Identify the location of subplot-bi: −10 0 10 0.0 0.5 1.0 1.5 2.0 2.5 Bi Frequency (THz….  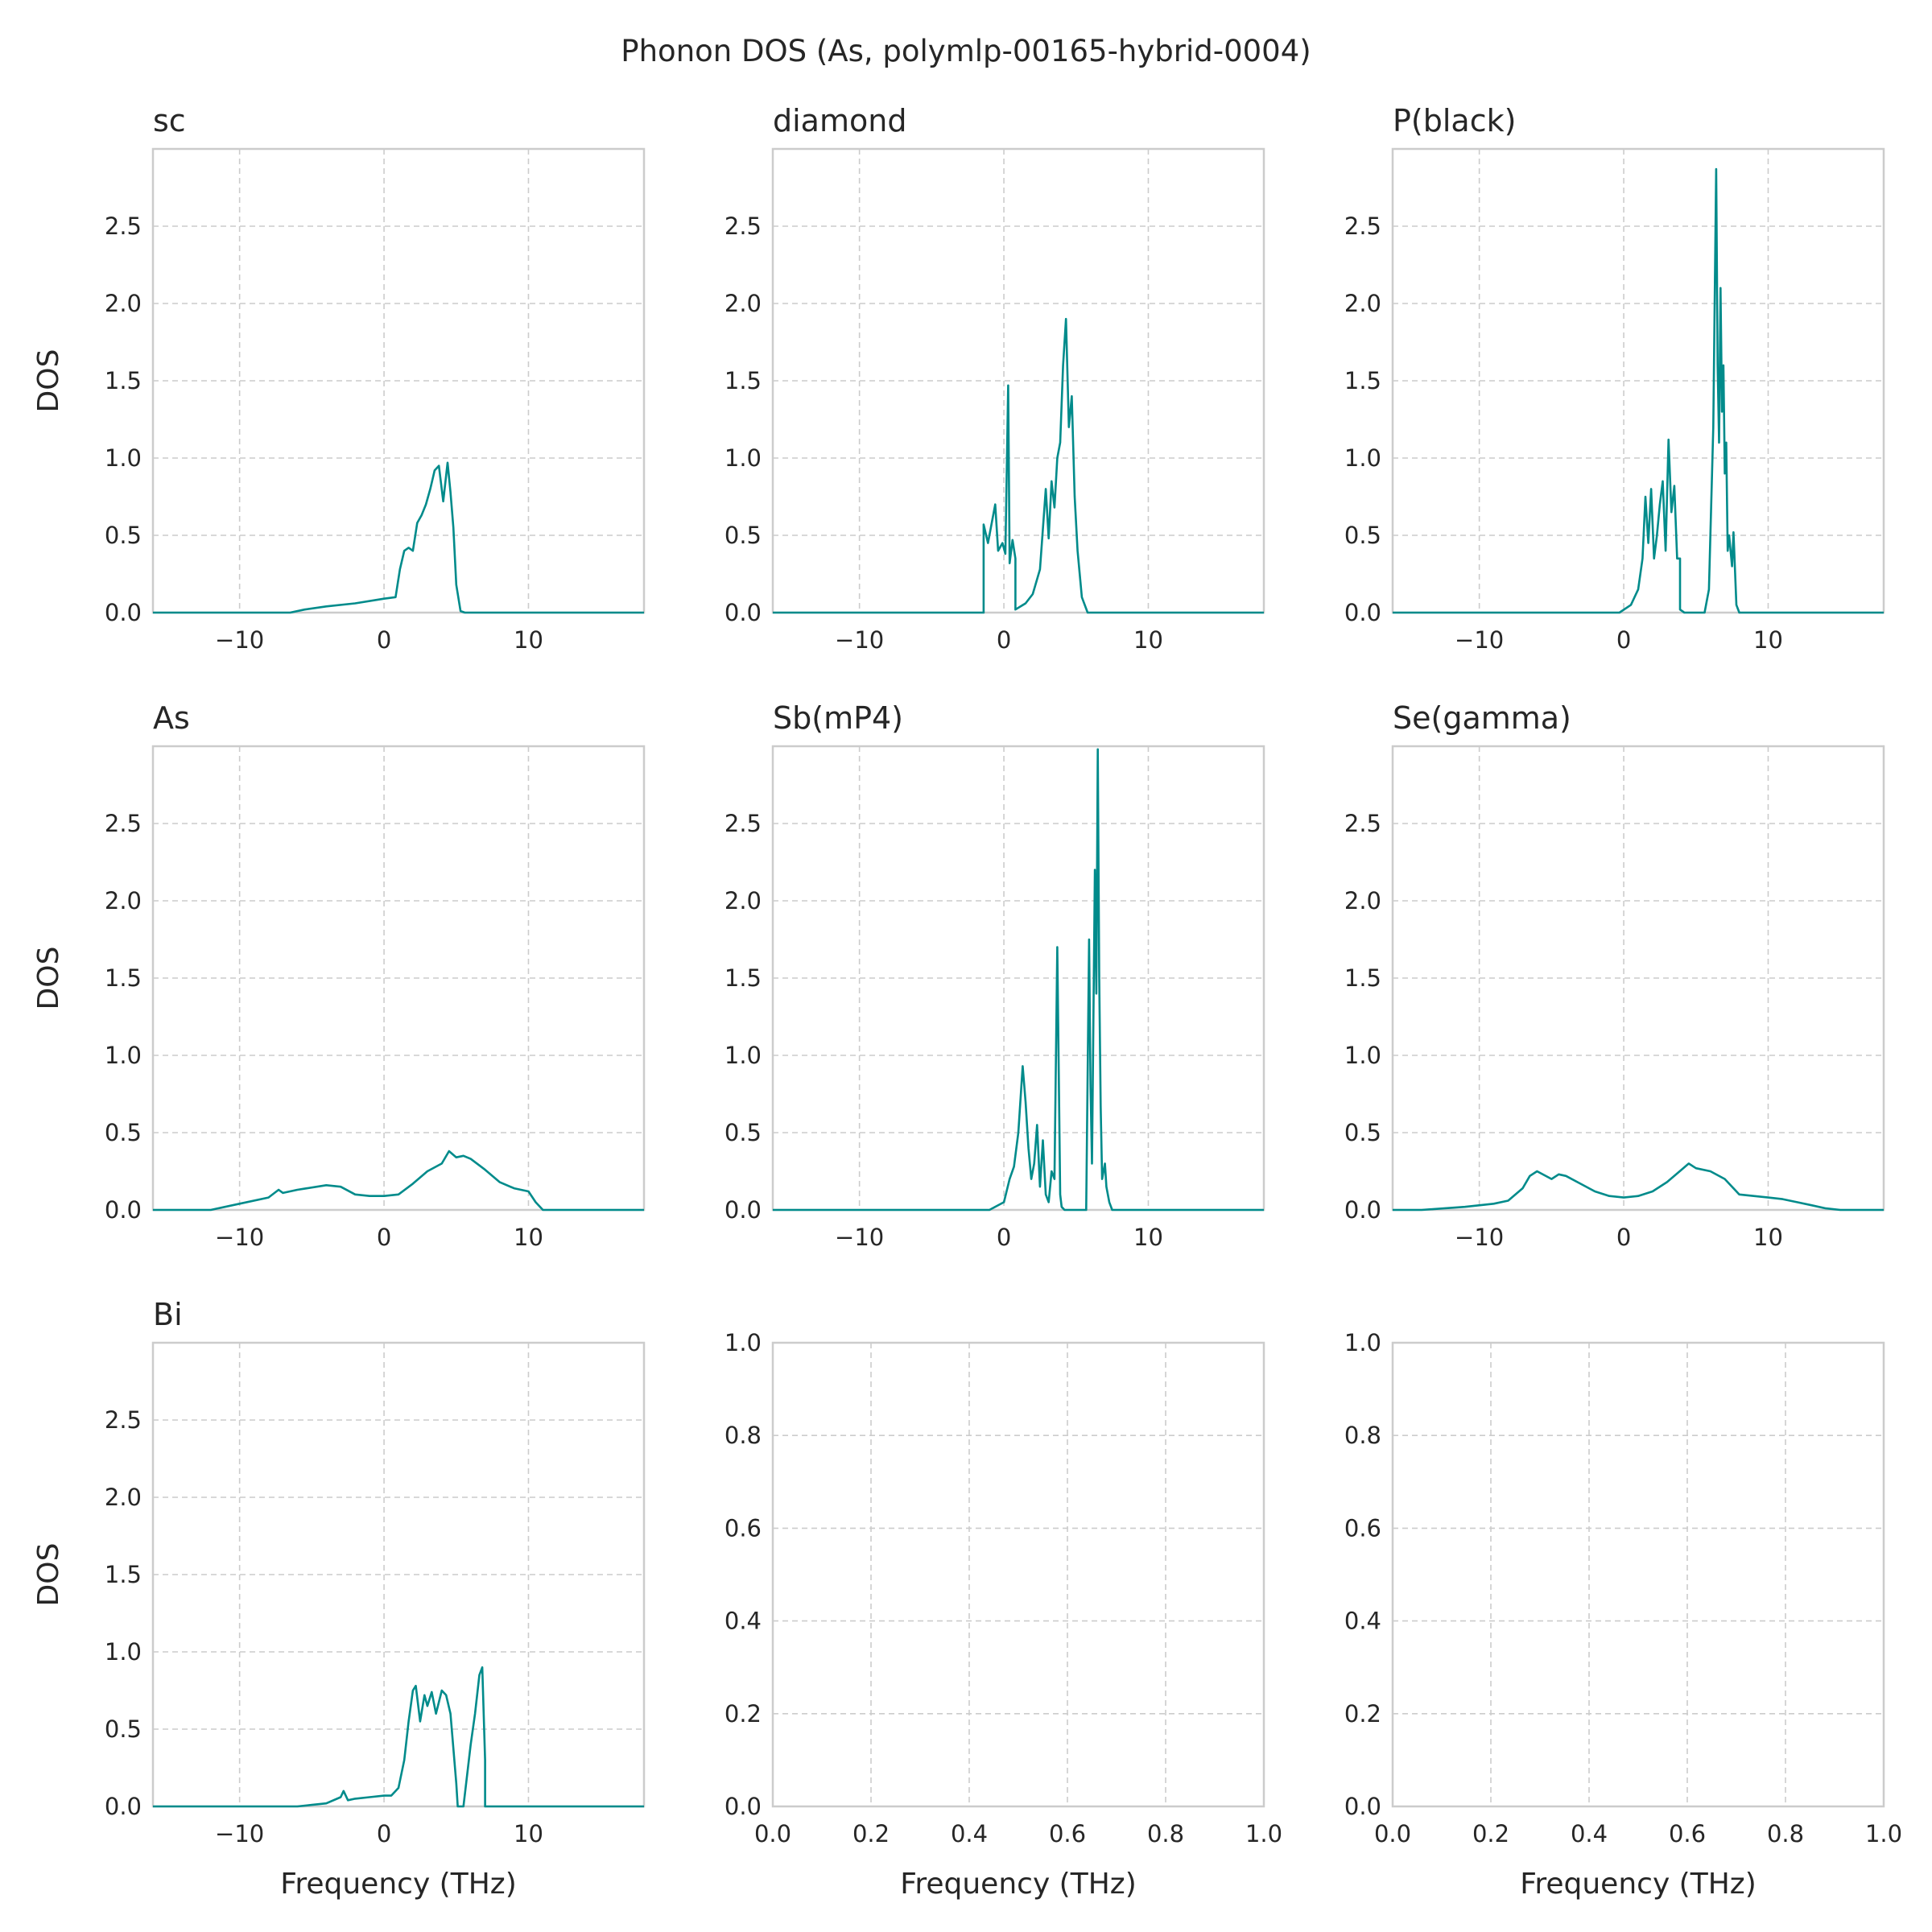
(339, 1599).